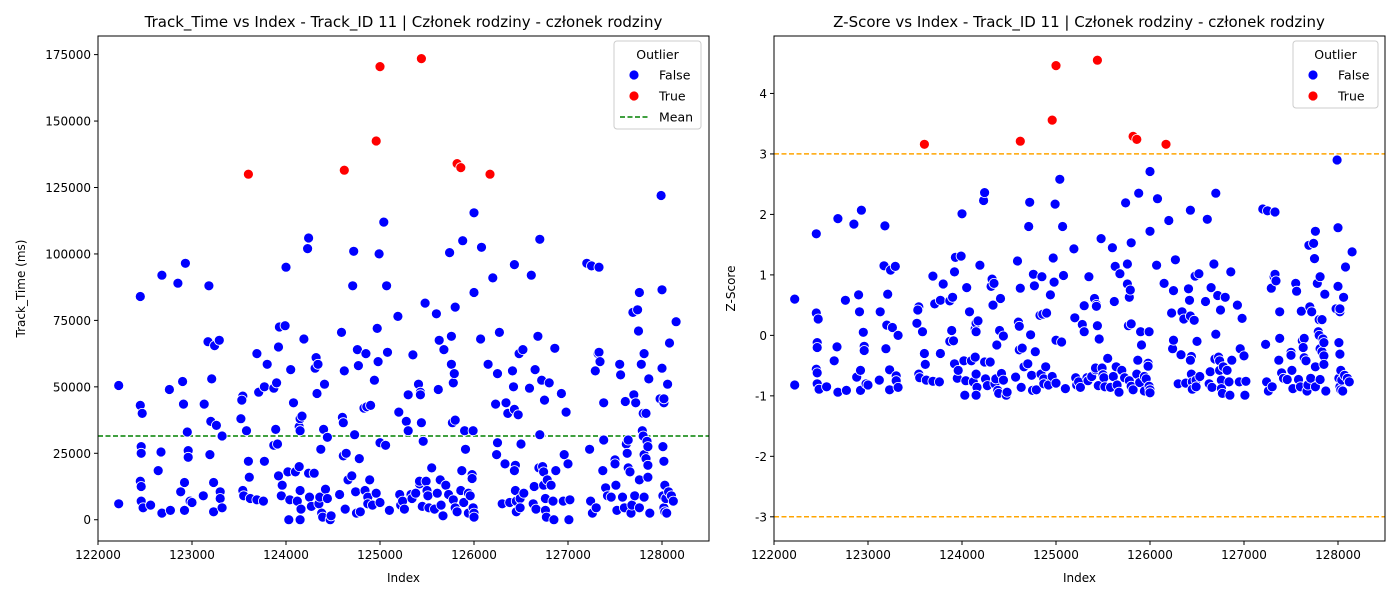 This screenshot has width=1400, height=604. Describe the element at coordinates (68, 254) in the screenshot. I see `track-time-y-tick-label: 100000` at that location.